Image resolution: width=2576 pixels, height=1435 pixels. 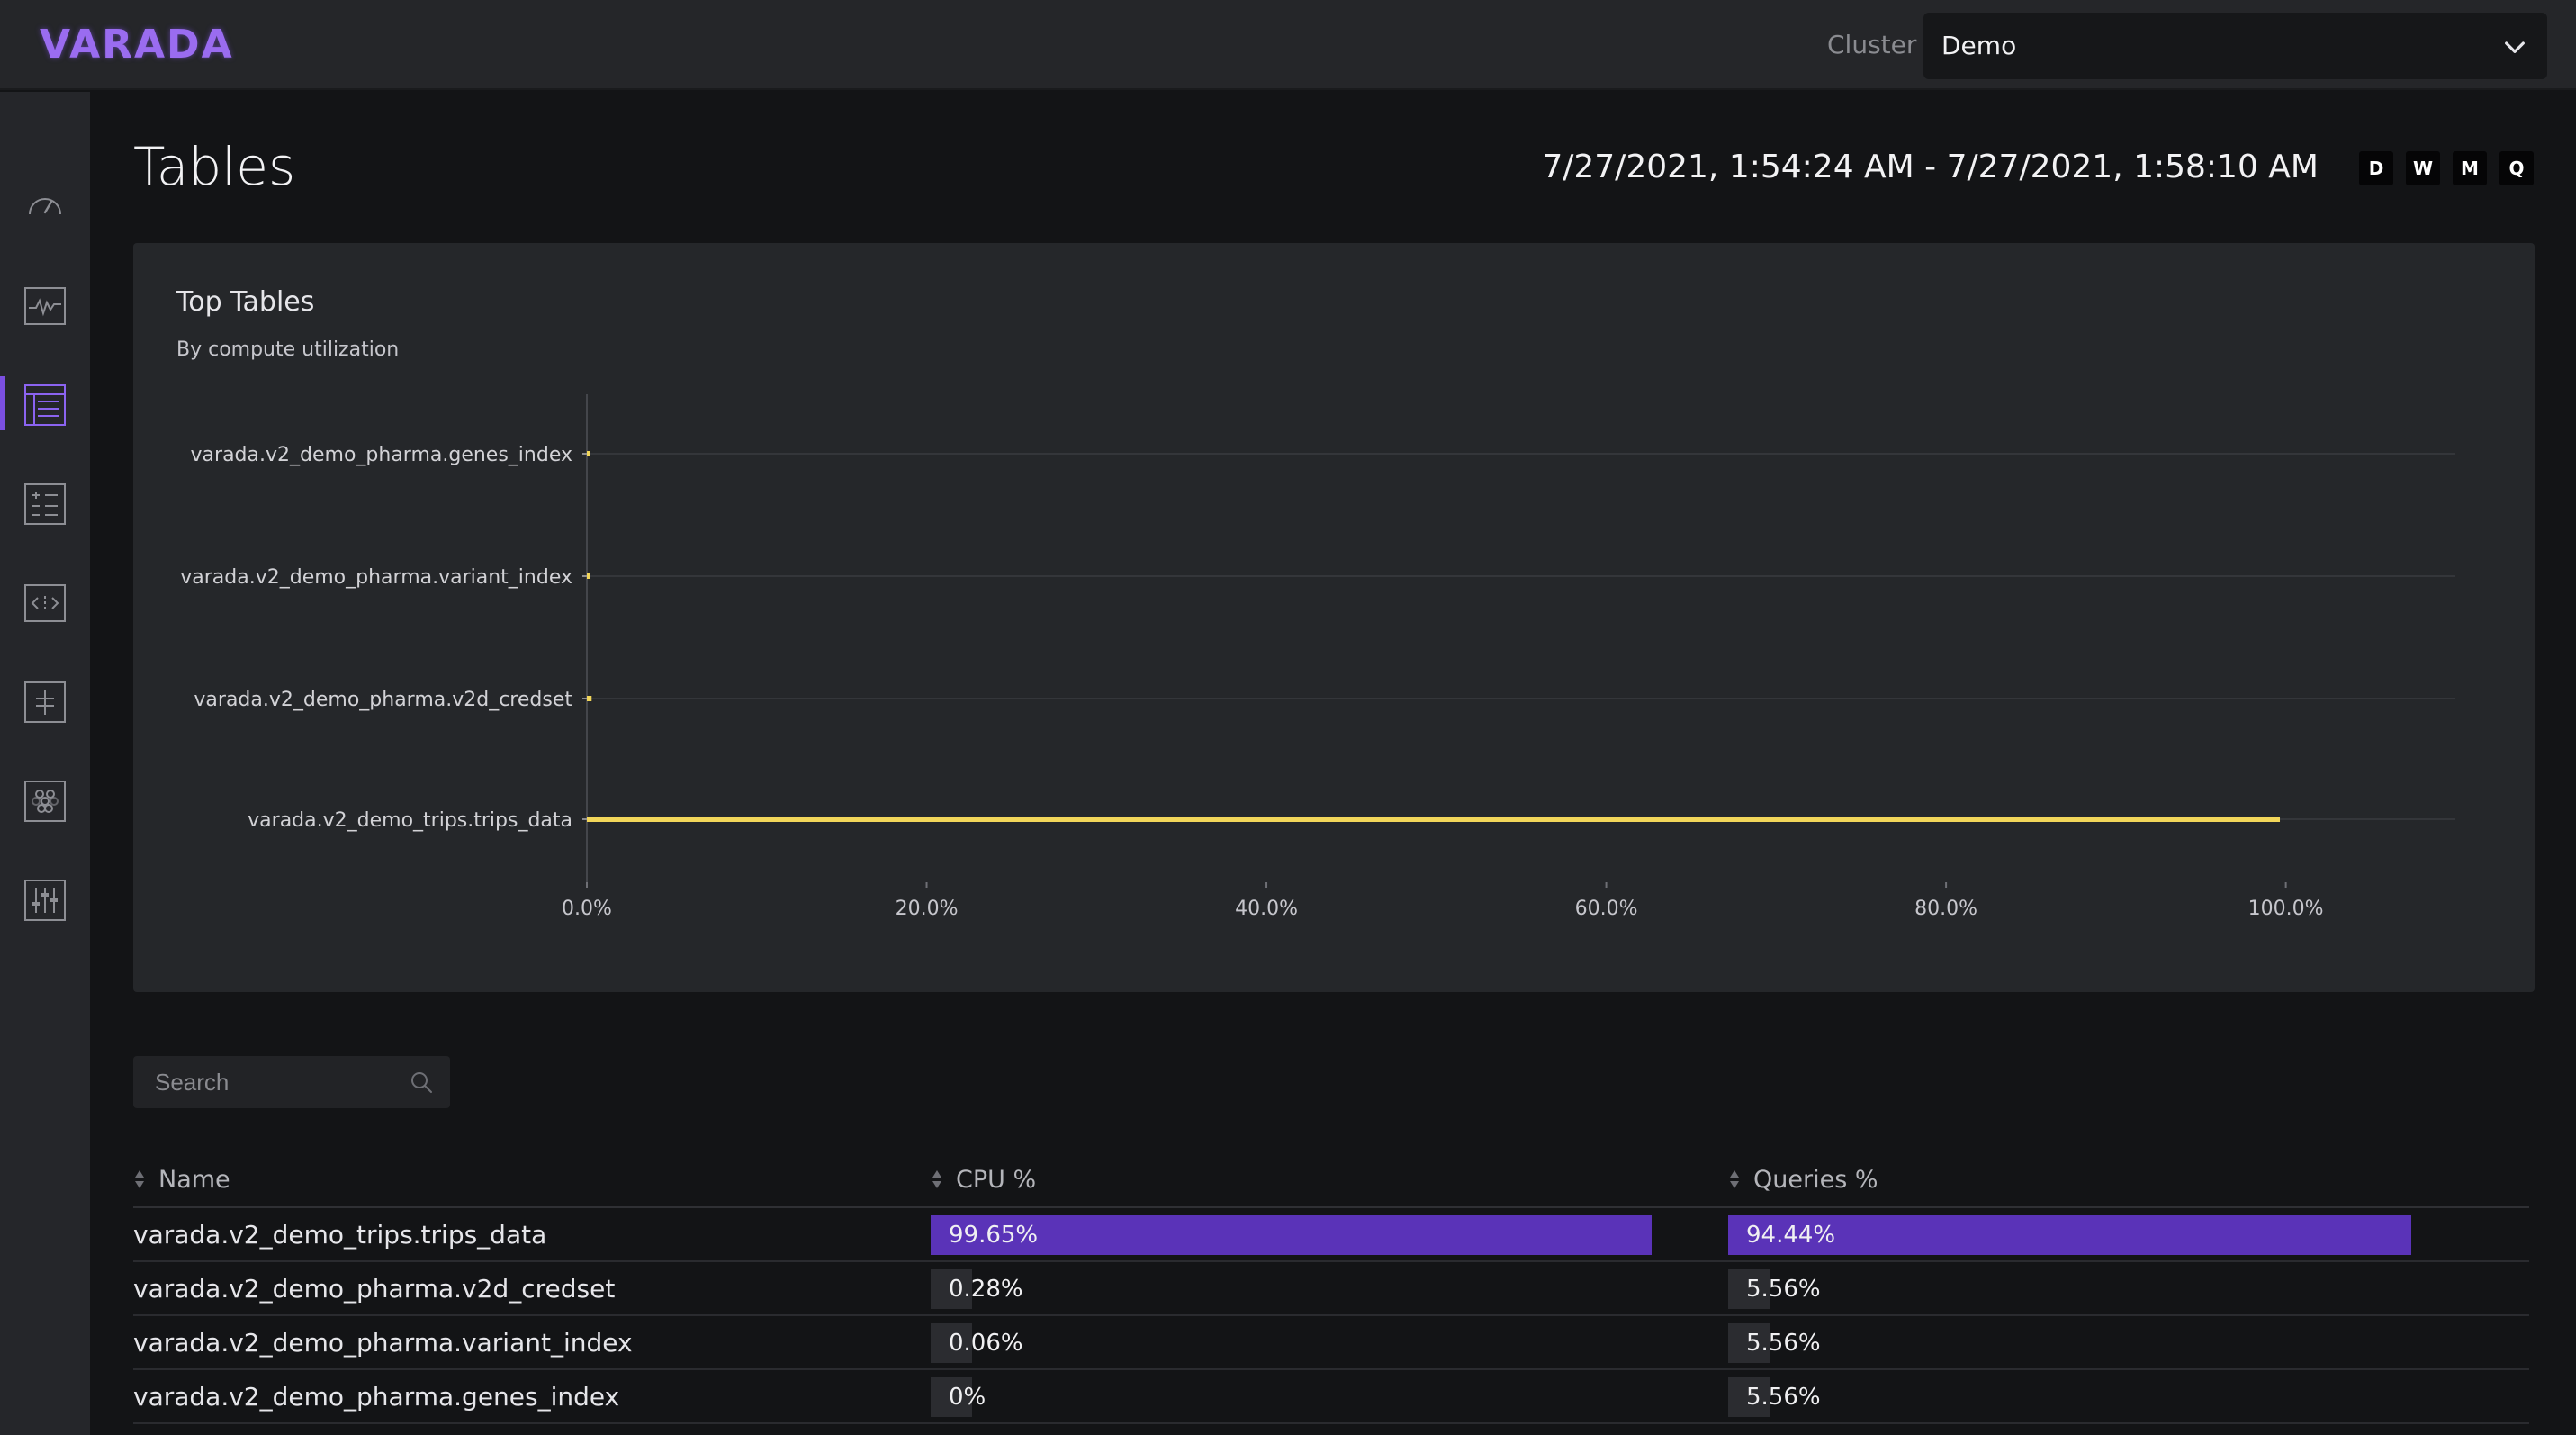 I want to click on cpu-value: 0%, so click(x=967, y=1397).